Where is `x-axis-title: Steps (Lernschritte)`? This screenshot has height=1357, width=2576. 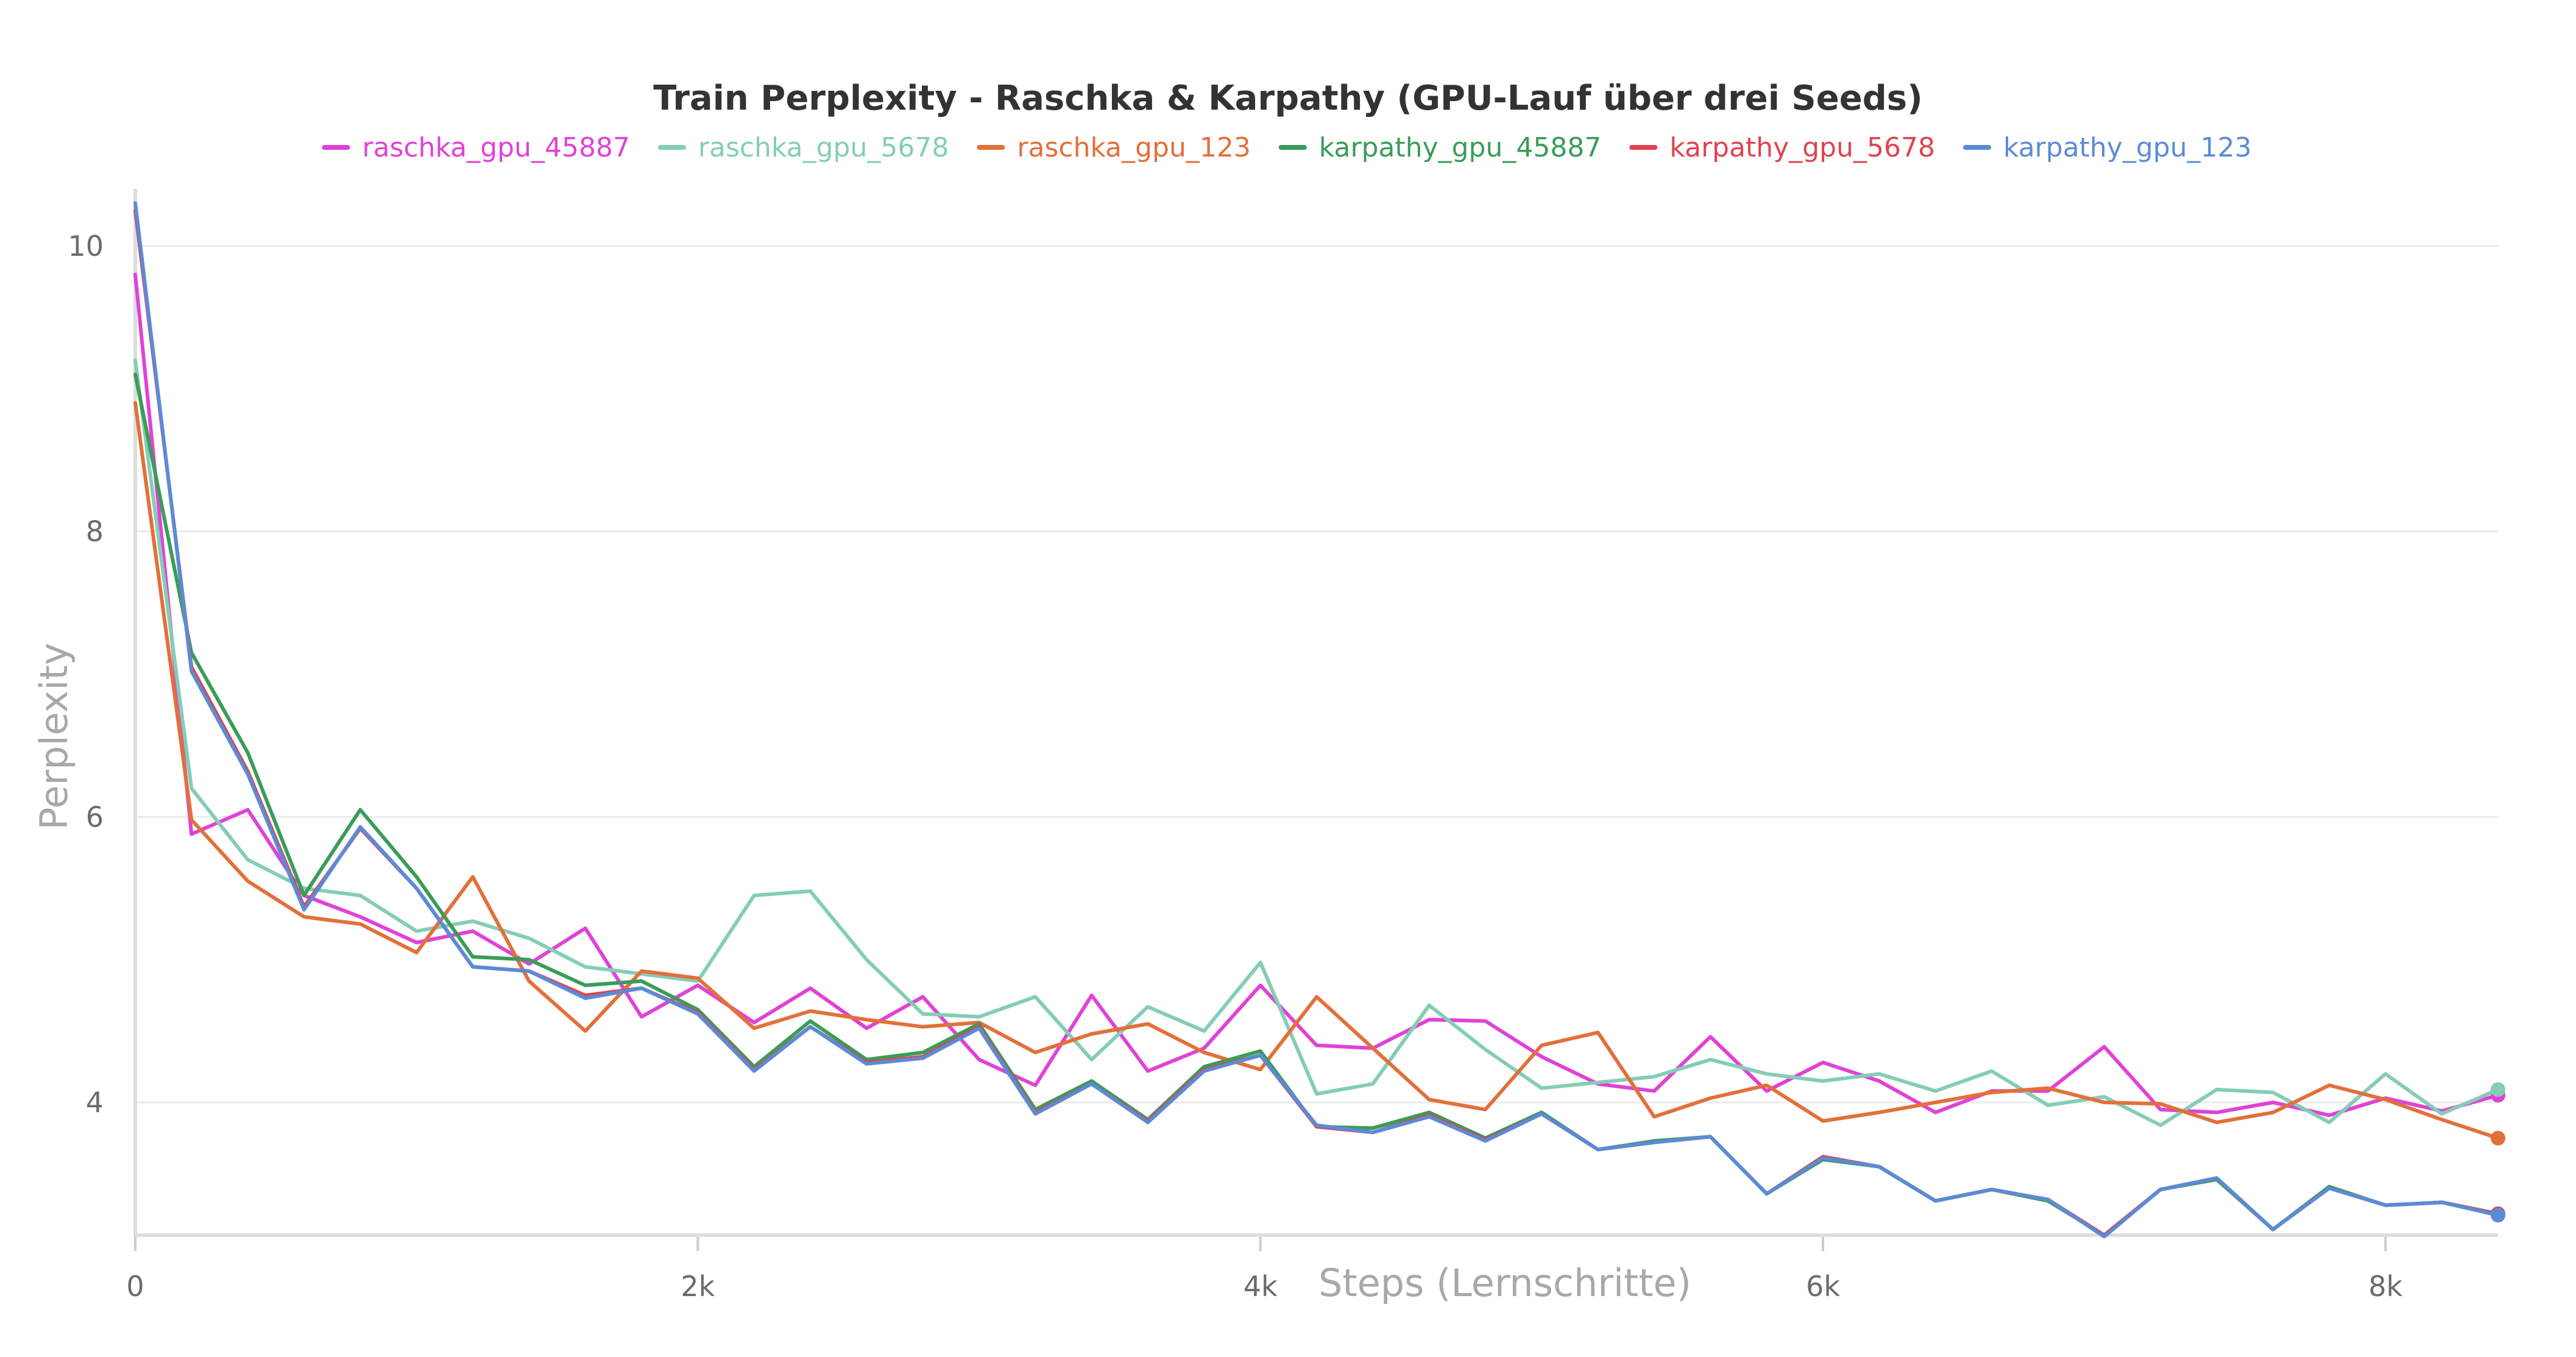 x-axis-title: Steps (Lernschritte) is located at coordinates (1504, 1283).